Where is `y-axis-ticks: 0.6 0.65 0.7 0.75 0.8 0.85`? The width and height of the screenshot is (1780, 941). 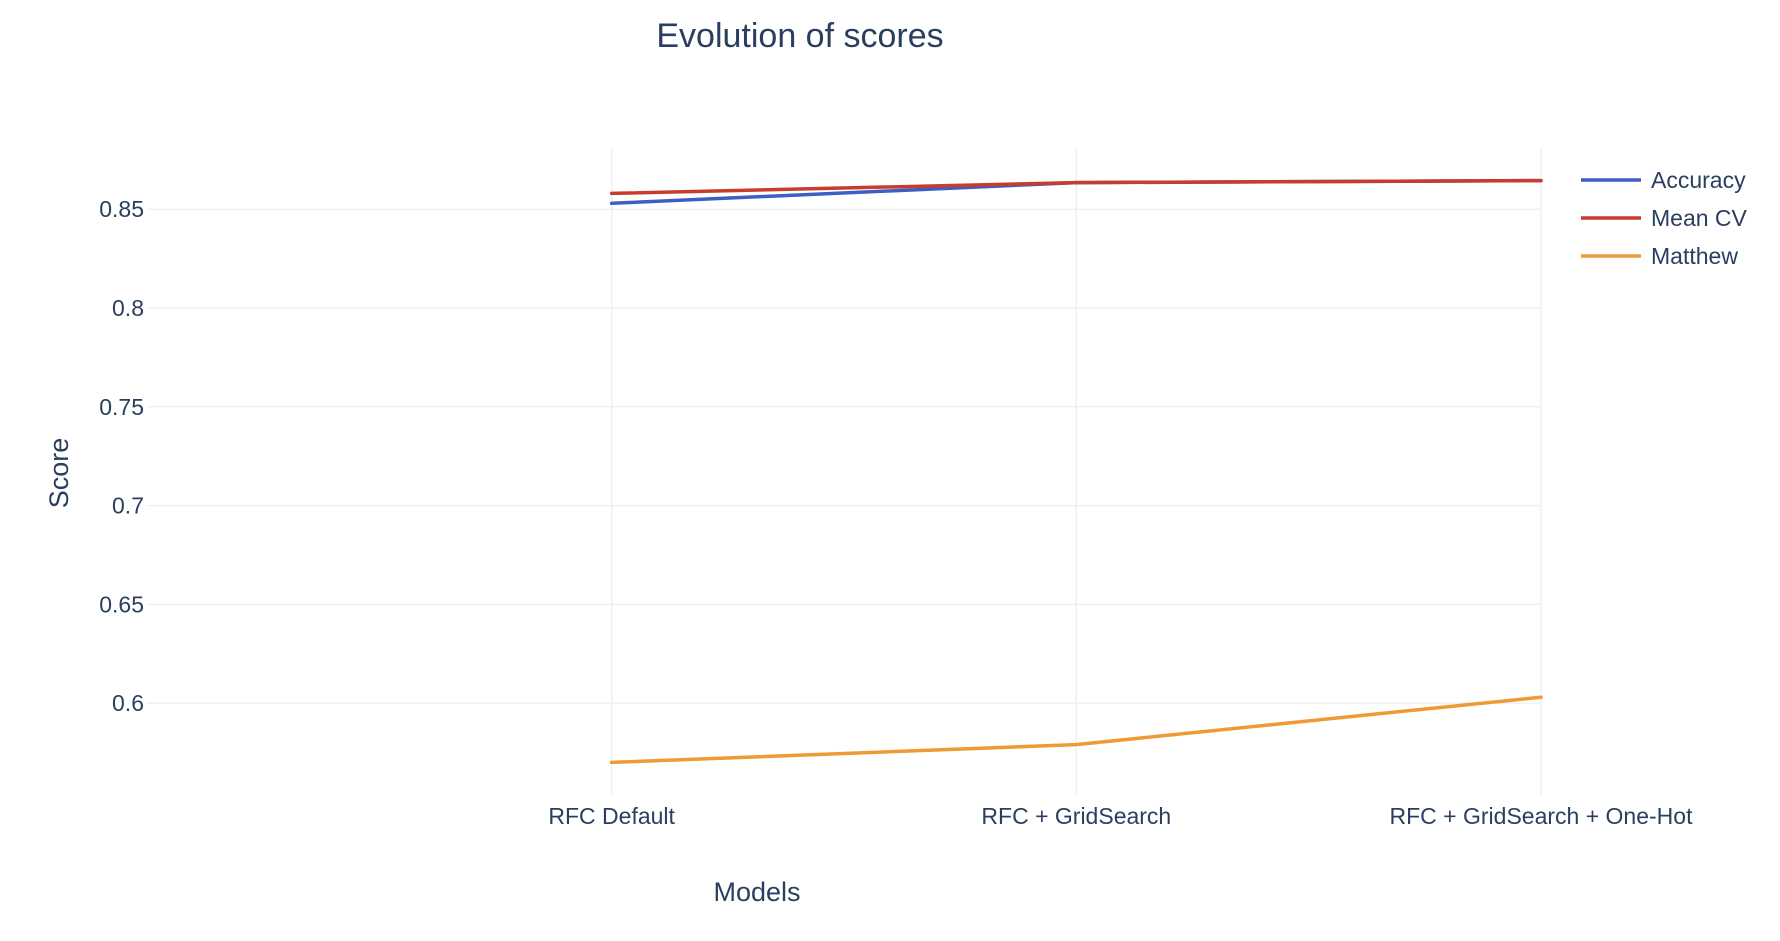 y-axis-ticks: 0.6 0.65 0.7 0.75 0.8 0.85 is located at coordinates (121, 456).